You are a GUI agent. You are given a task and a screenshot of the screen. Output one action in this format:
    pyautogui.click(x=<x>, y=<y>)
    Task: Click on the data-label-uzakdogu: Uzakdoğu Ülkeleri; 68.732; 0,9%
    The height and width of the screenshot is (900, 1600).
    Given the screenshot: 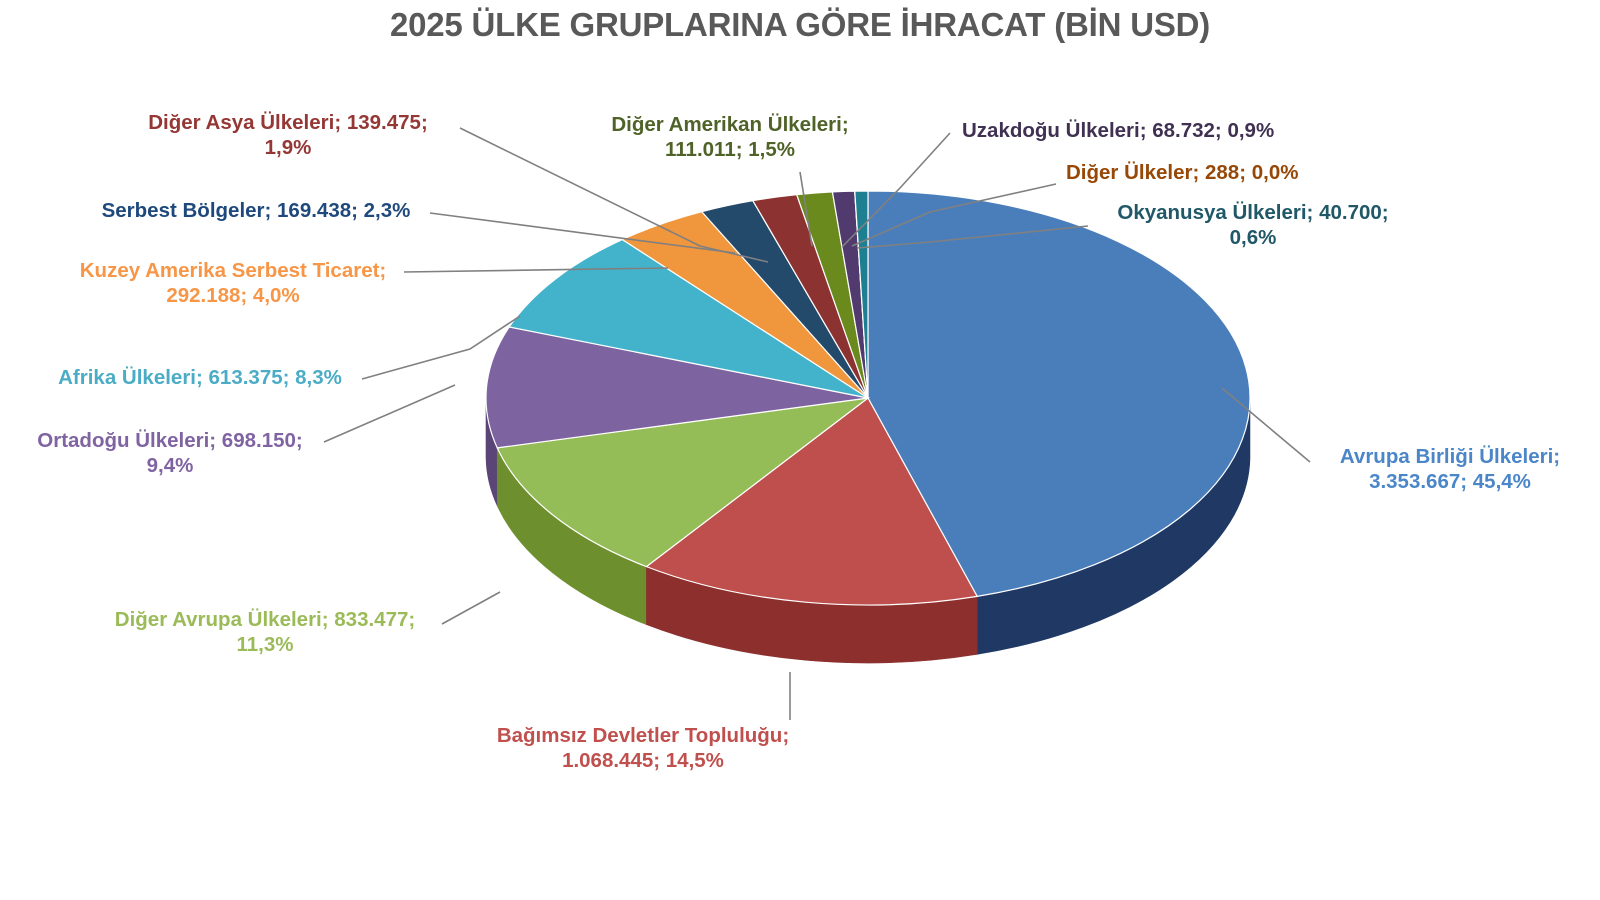 What is the action you would take?
    pyautogui.click(x=1118, y=130)
    